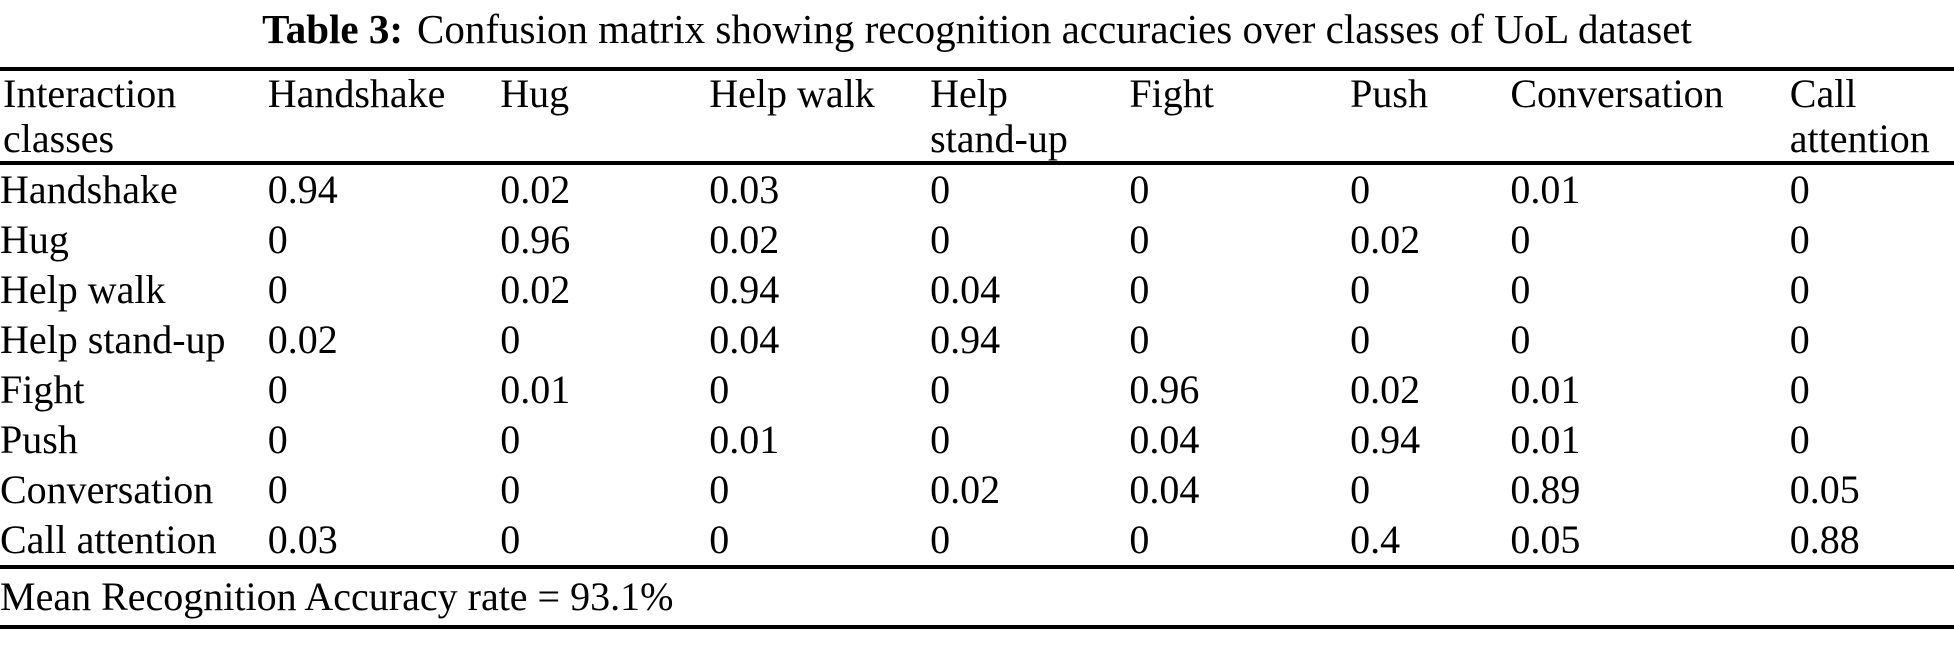 The width and height of the screenshot is (1954, 658). I want to click on cell-handshake-call-attention: 0, so click(1799, 189).